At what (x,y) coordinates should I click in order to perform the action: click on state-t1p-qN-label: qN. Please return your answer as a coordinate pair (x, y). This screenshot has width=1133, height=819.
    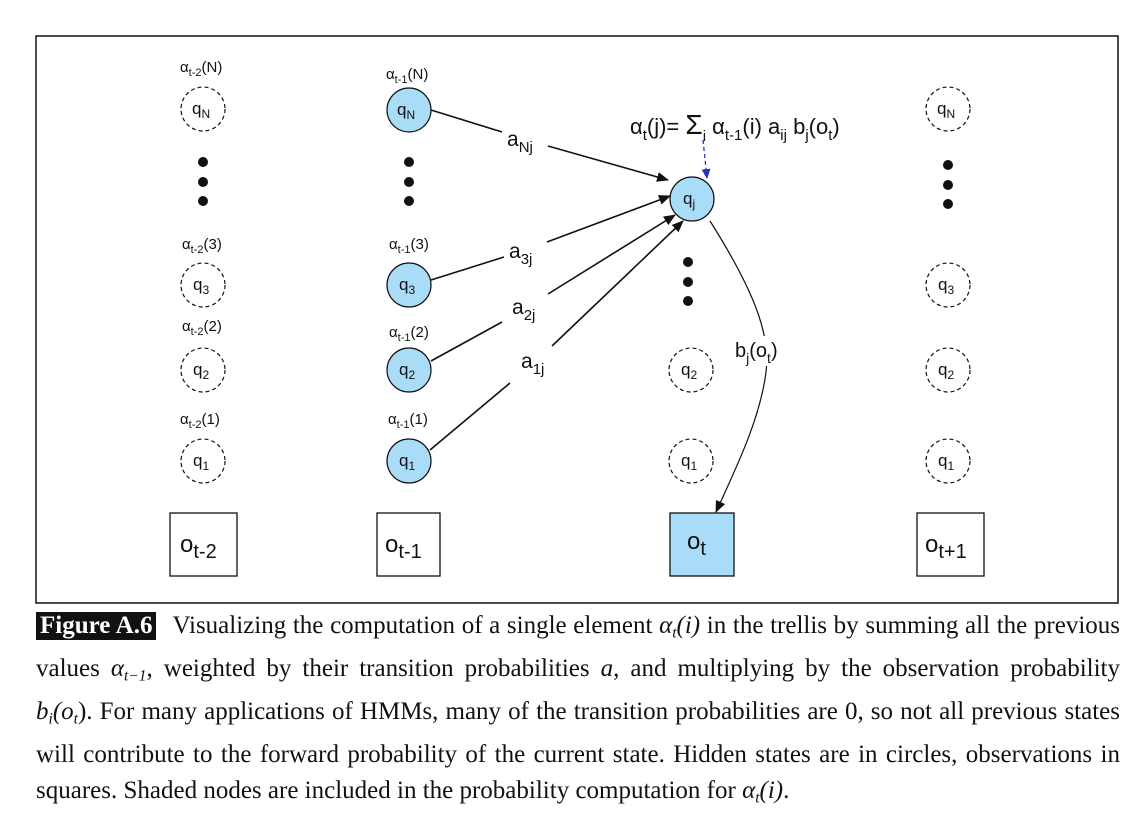
    Looking at the image, I should click on (946, 110).